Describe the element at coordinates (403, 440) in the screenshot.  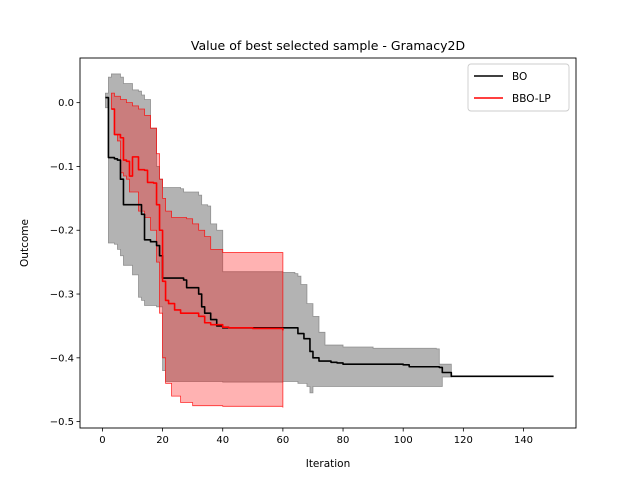
I see `x-tick-label: 100` at that location.